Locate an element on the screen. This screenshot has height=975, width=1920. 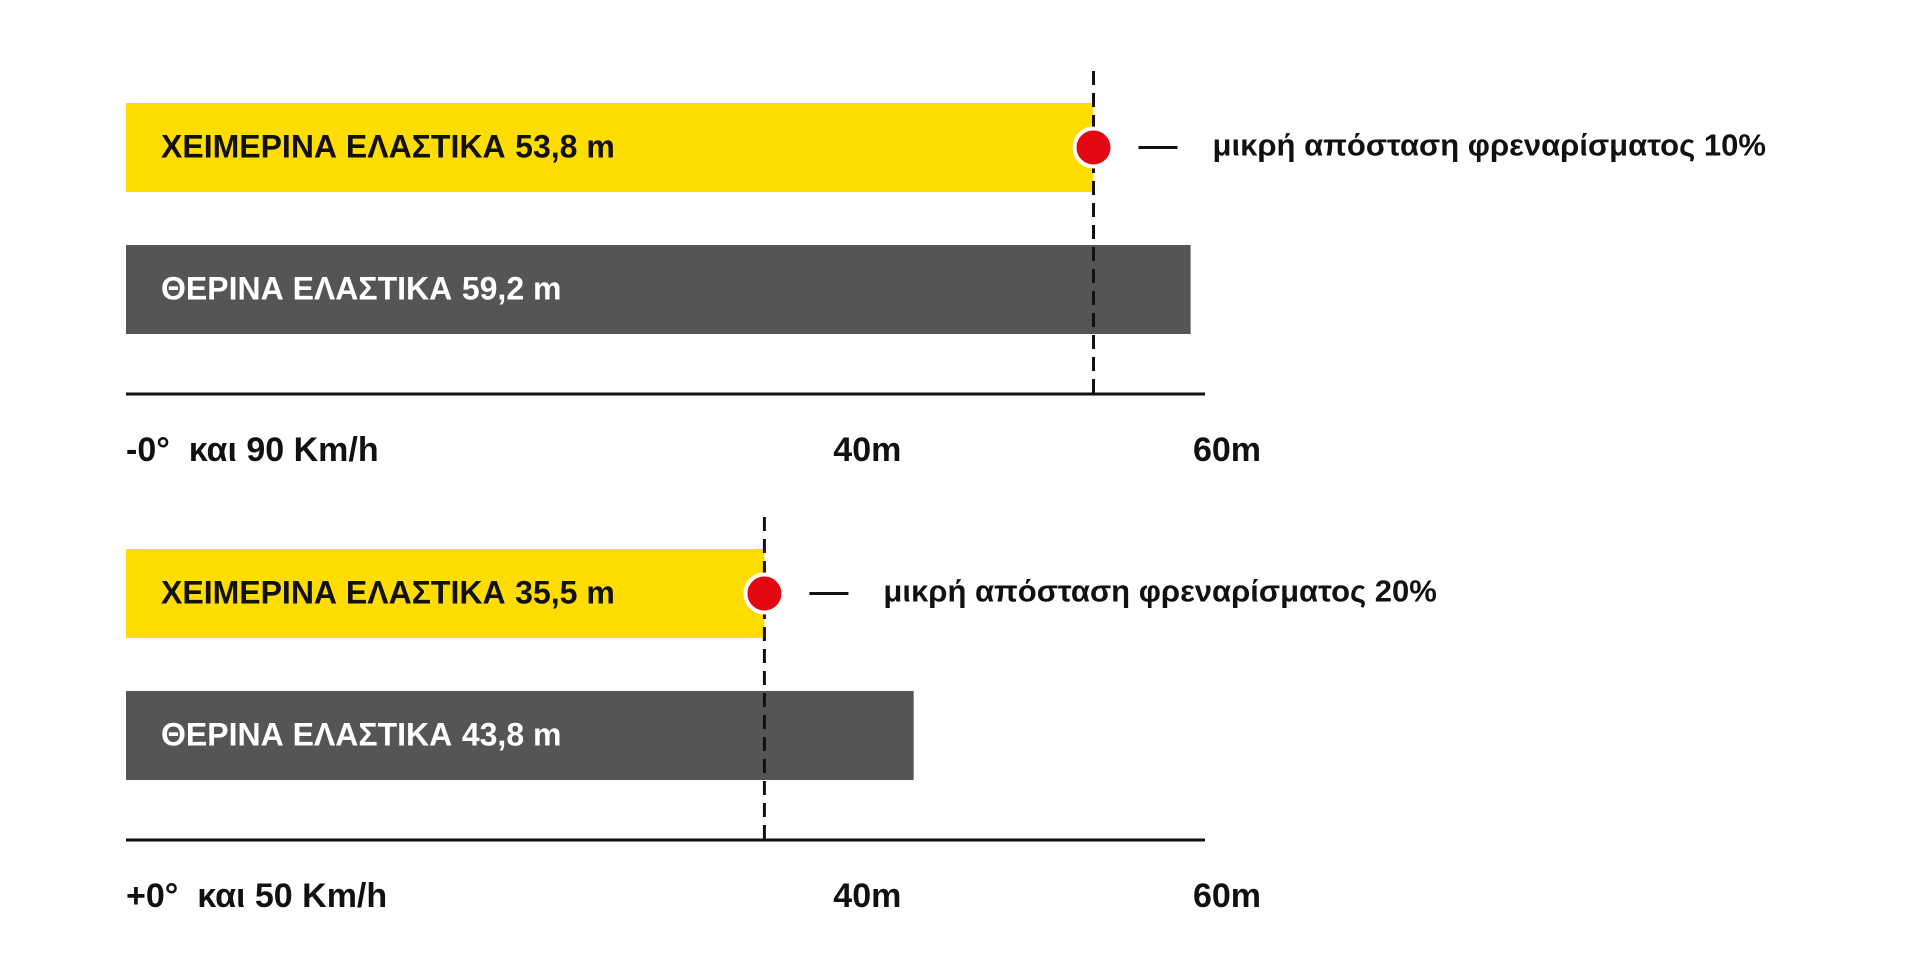
bar-value-label: 53,8 m is located at coordinates (565, 147).